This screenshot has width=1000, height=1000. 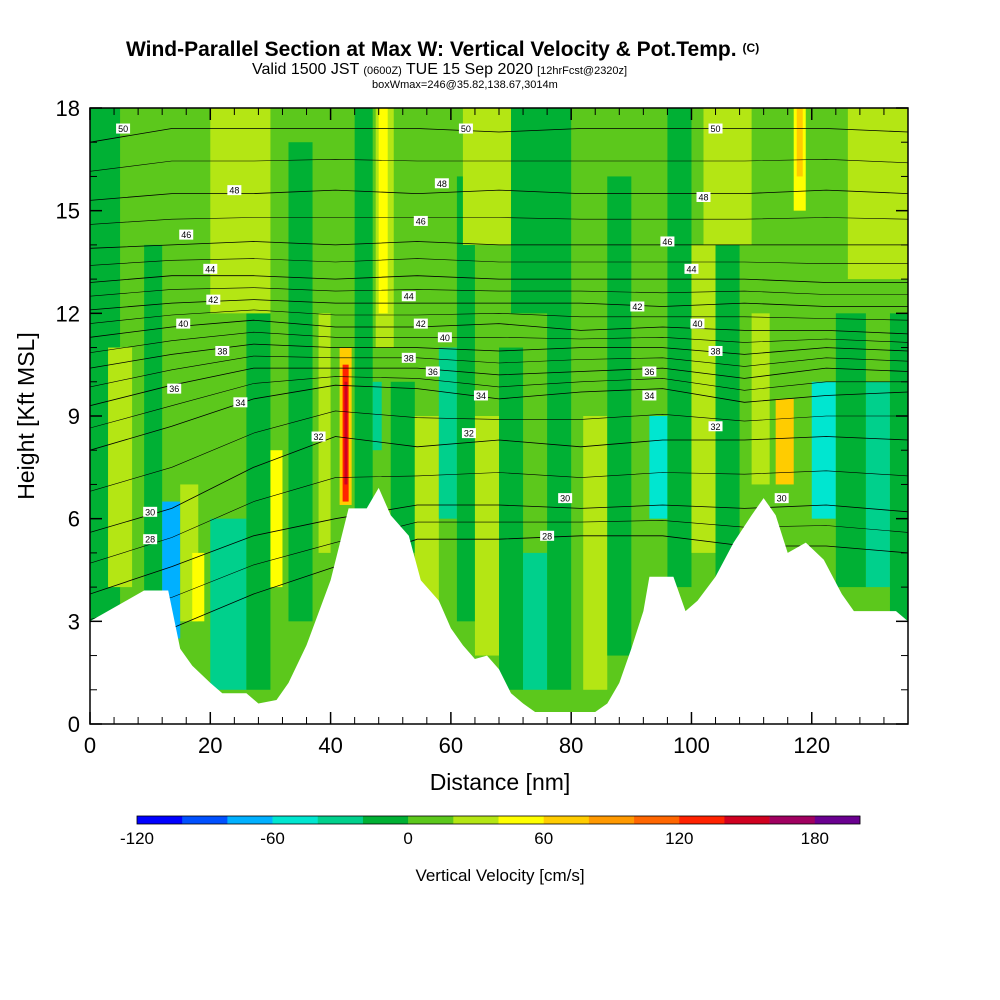 I want to click on contour-label-text: 50, so click(x=466, y=129).